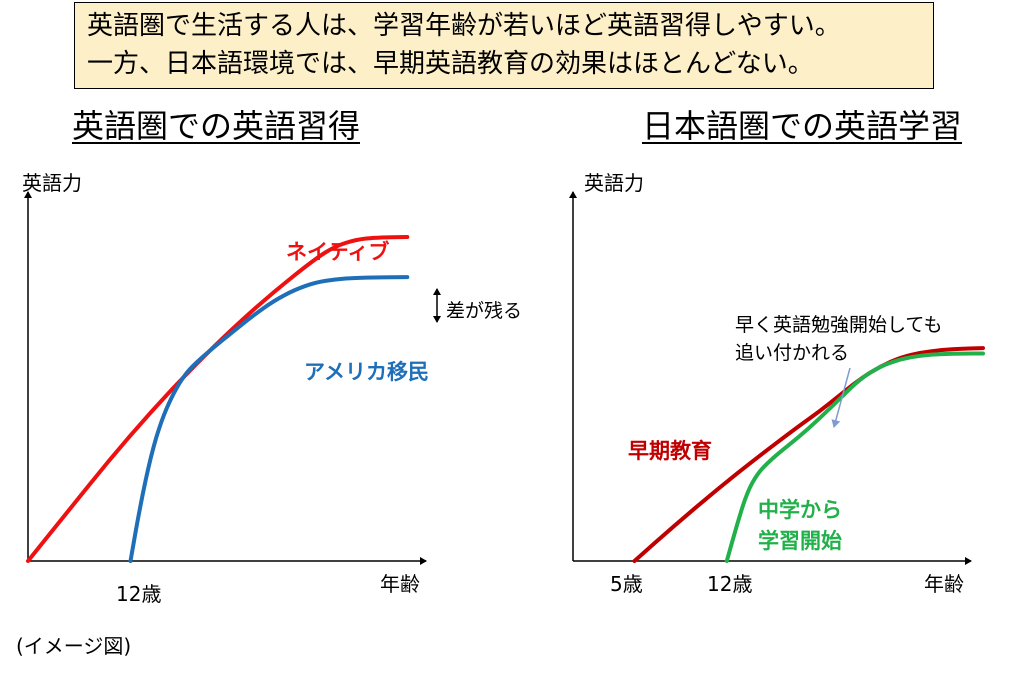 This screenshot has width=1030, height=677. What do you see at coordinates (138, 594) in the screenshot?
I see `left-x-tick-label: 12歳` at bounding box center [138, 594].